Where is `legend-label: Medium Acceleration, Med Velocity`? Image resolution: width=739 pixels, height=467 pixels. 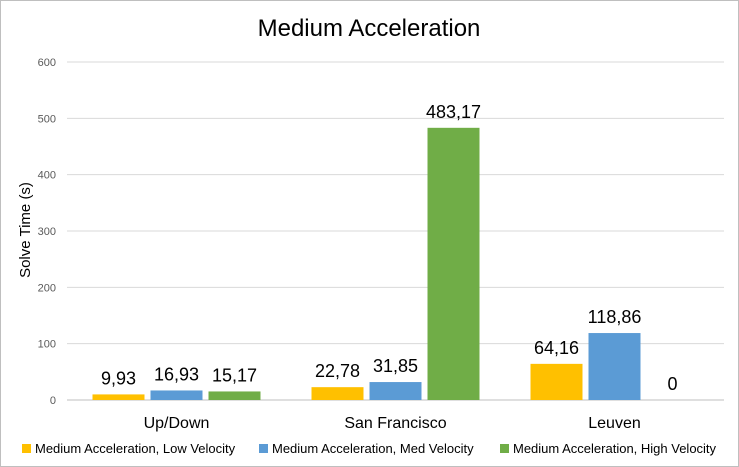
legend-label: Medium Acceleration, Med Velocity is located at coordinates (373, 448).